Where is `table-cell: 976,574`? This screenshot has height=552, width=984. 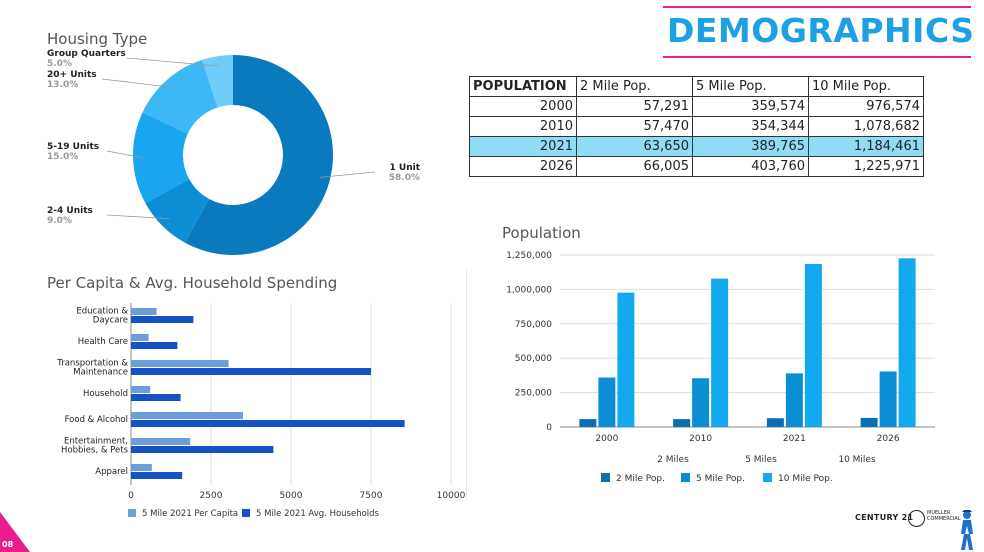 table-cell: 976,574 is located at coordinates (866, 106).